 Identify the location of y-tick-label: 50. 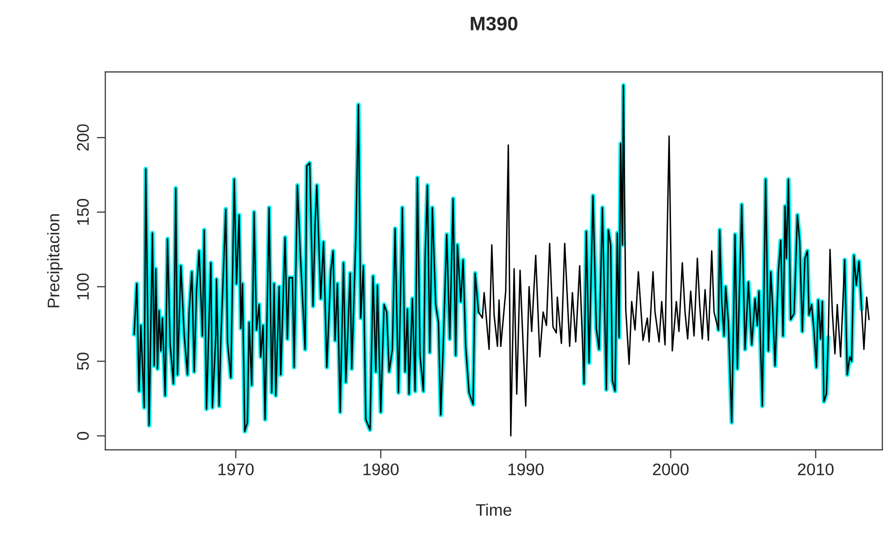
(83, 361).